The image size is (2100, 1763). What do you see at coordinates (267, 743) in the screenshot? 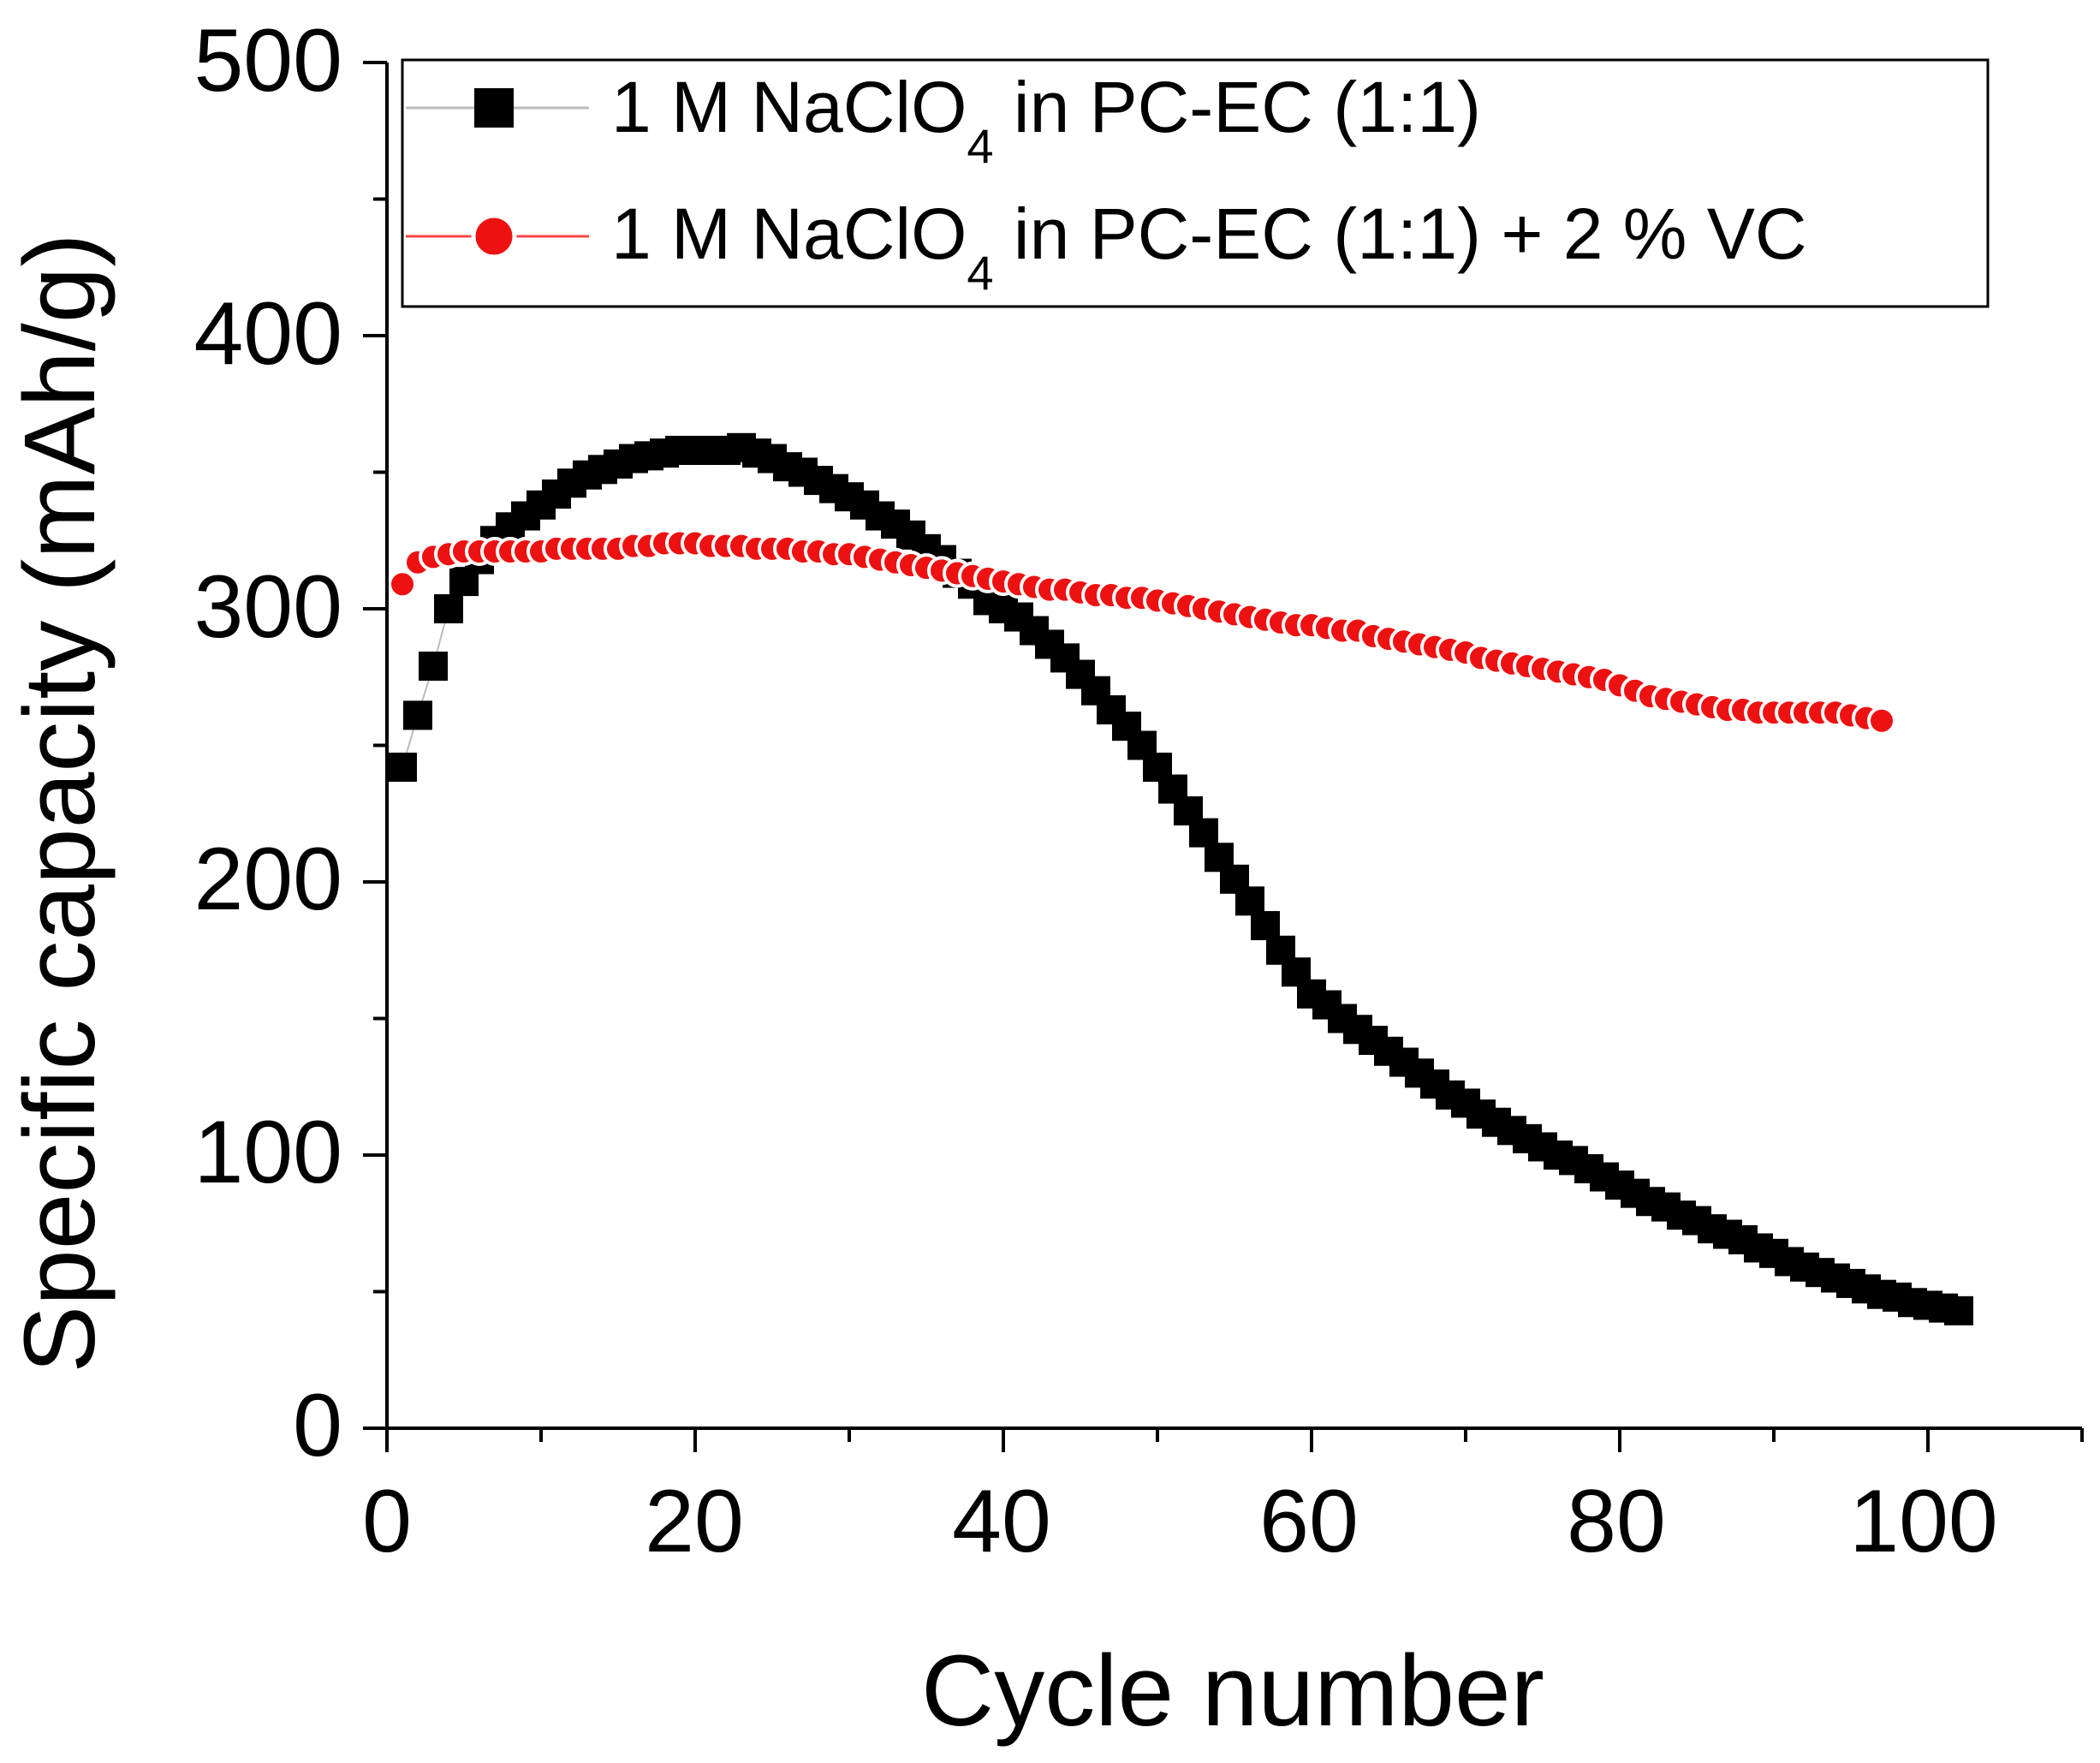
I see `y-tick-labels: 0 100 200 300 400 500` at bounding box center [267, 743].